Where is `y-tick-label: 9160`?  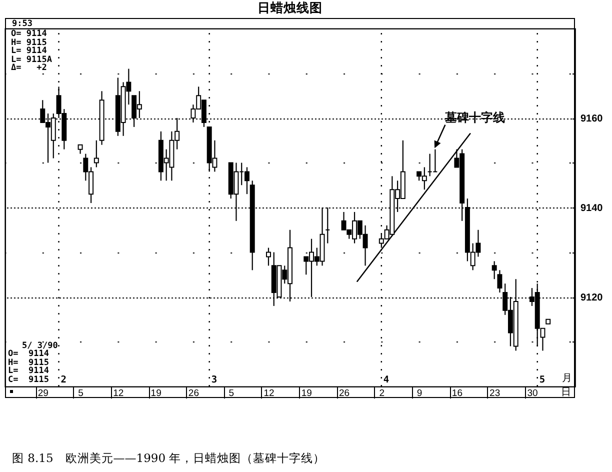 y-tick-label: 9160 is located at coordinates (592, 119).